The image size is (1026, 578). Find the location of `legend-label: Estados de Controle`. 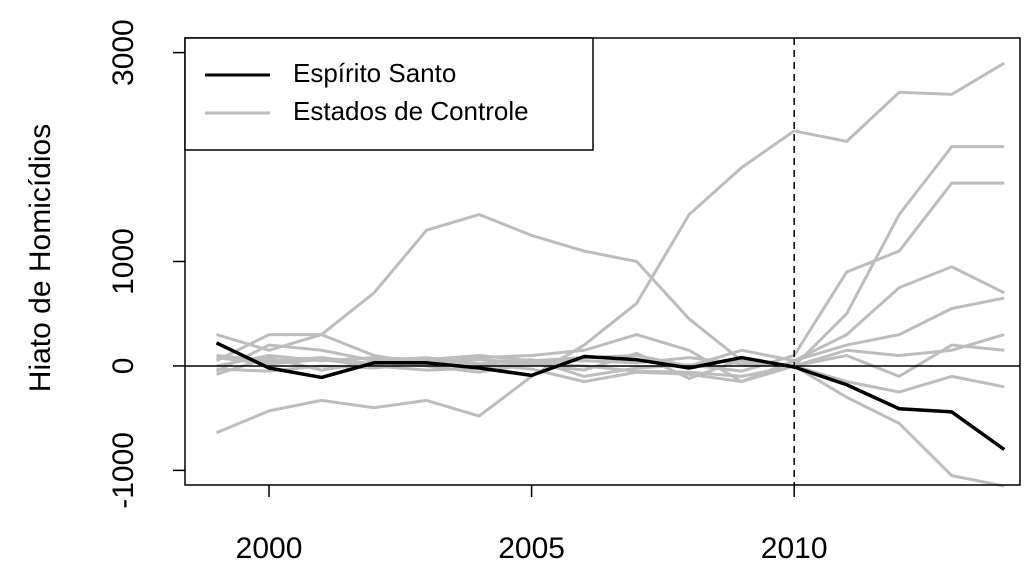

legend-label: Estados de Controle is located at coordinates (411, 111).